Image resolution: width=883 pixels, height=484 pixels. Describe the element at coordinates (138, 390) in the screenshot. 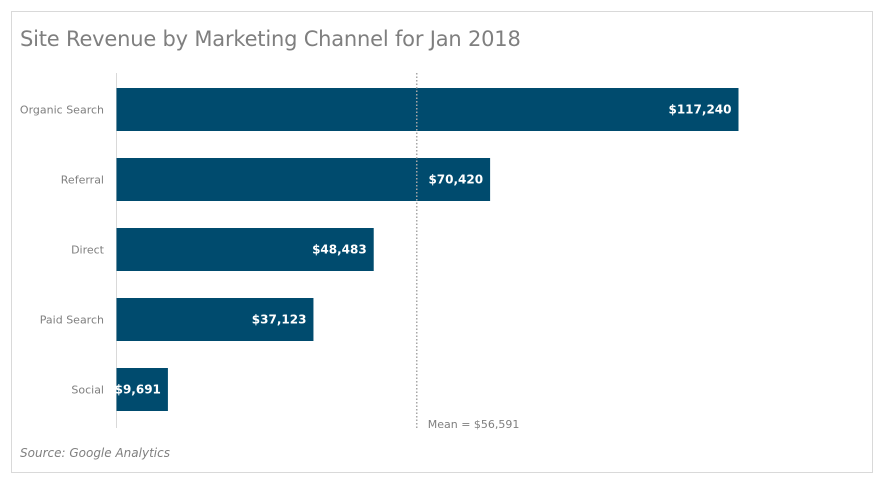

I see `value-label: $9,691` at that location.